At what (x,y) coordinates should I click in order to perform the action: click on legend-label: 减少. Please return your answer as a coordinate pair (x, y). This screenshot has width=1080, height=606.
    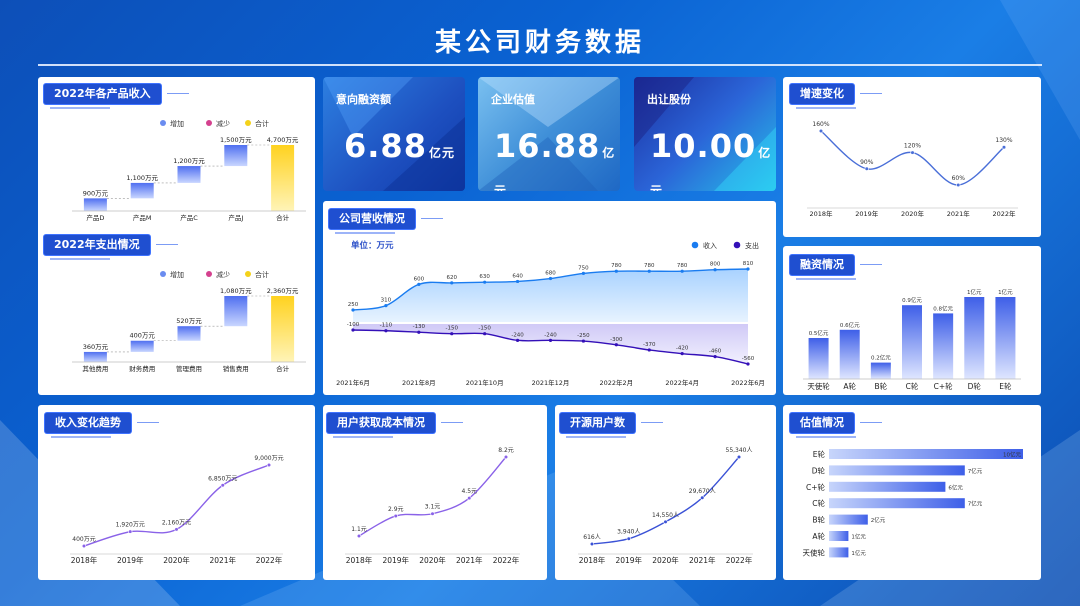
    Looking at the image, I should click on (223, 123).